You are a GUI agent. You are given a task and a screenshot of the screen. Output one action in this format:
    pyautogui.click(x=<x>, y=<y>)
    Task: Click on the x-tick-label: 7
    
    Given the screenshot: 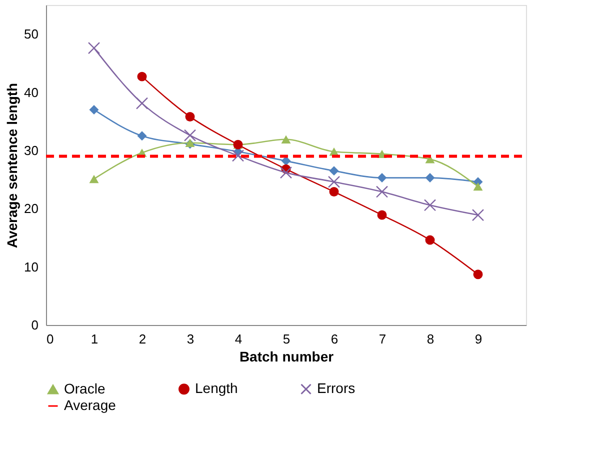 What is the action you would take?
    pyautogui.click(x=382, y=339)
    